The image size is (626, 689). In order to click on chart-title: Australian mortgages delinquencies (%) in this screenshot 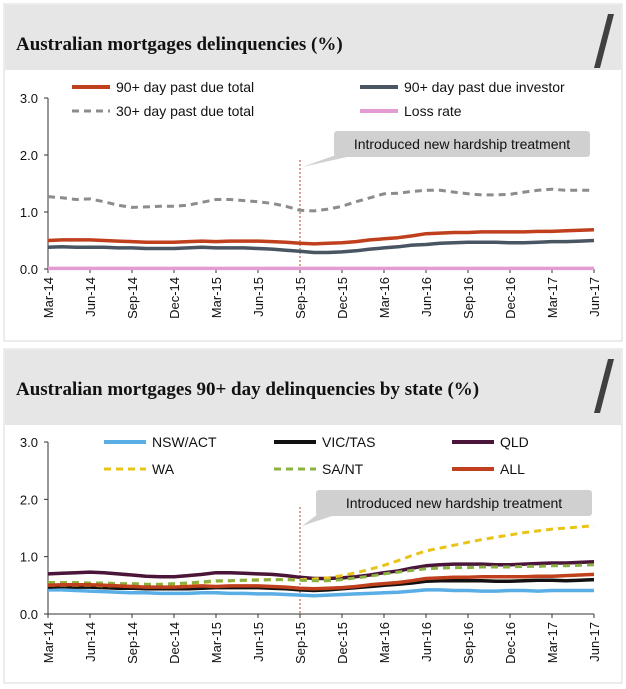, I will do `click(179, 44)`.